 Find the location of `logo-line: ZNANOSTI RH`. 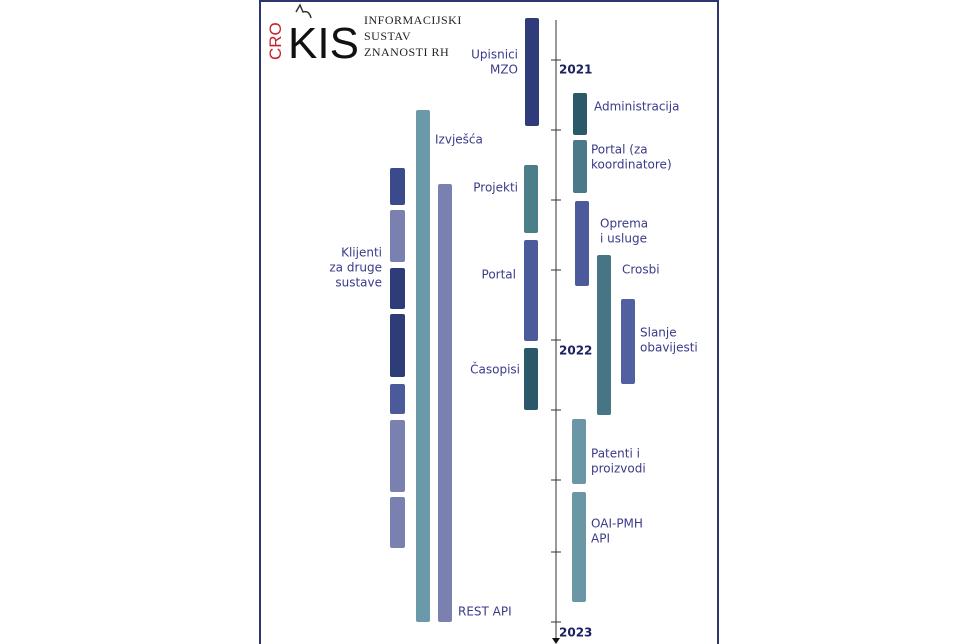

logo-line: ZNANOSTI RH is located at coordinates (406, 52).